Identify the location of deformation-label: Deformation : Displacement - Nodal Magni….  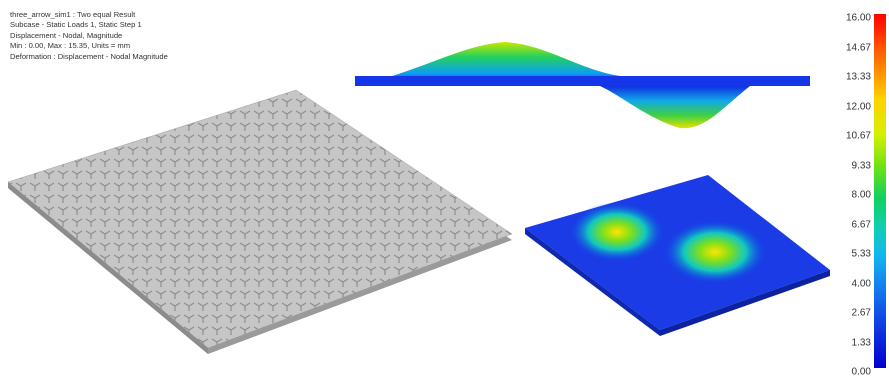
(89, 56).